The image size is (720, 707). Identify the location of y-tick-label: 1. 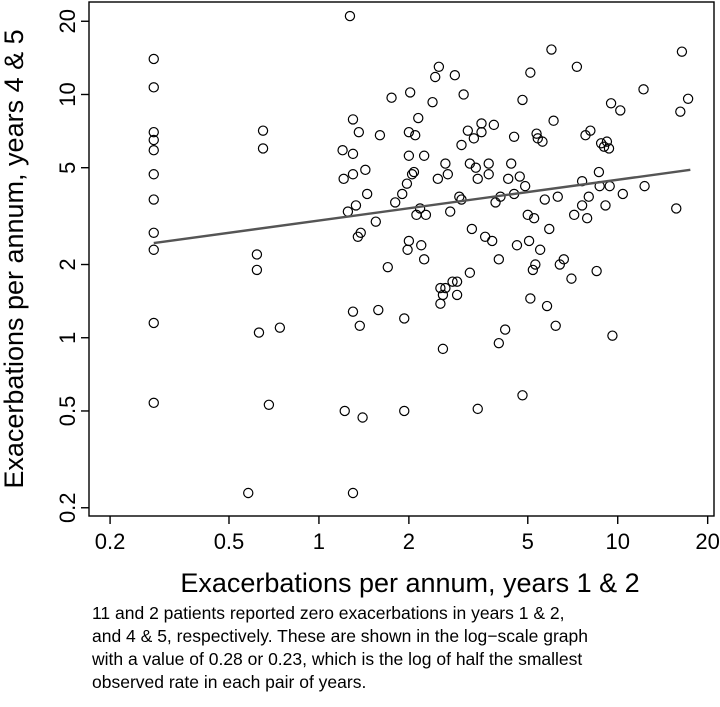
(67, 338).